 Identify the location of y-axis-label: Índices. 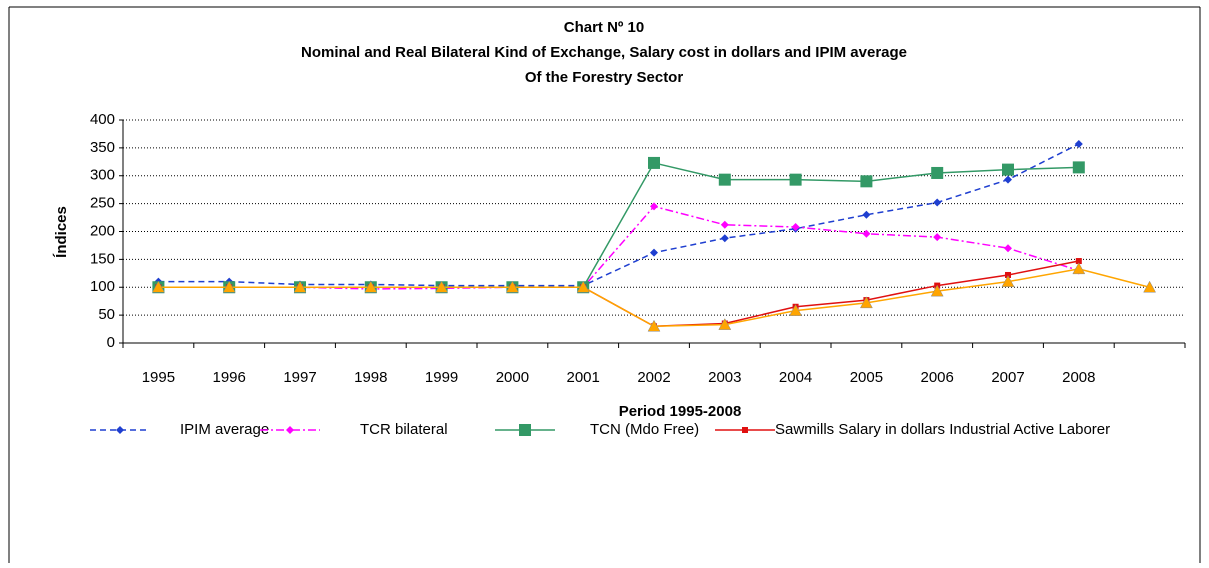
(61, 232).